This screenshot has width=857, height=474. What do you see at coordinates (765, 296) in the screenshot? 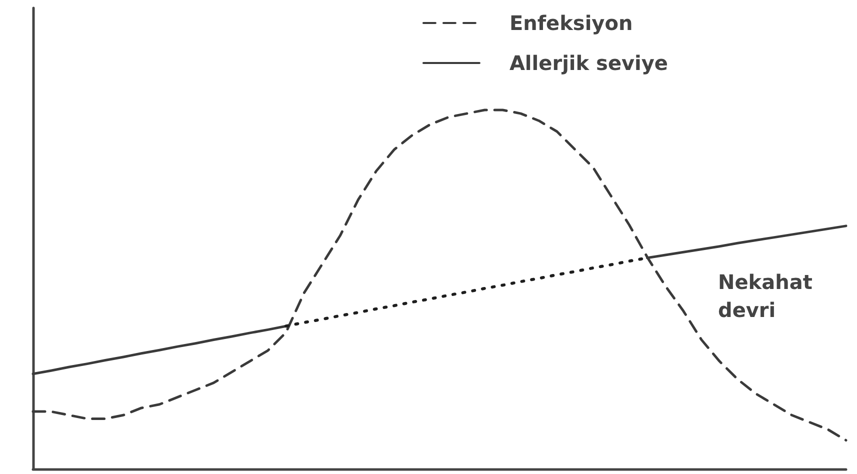
I see `annotation: Nekahat devri` at bounding box center [765, 296].